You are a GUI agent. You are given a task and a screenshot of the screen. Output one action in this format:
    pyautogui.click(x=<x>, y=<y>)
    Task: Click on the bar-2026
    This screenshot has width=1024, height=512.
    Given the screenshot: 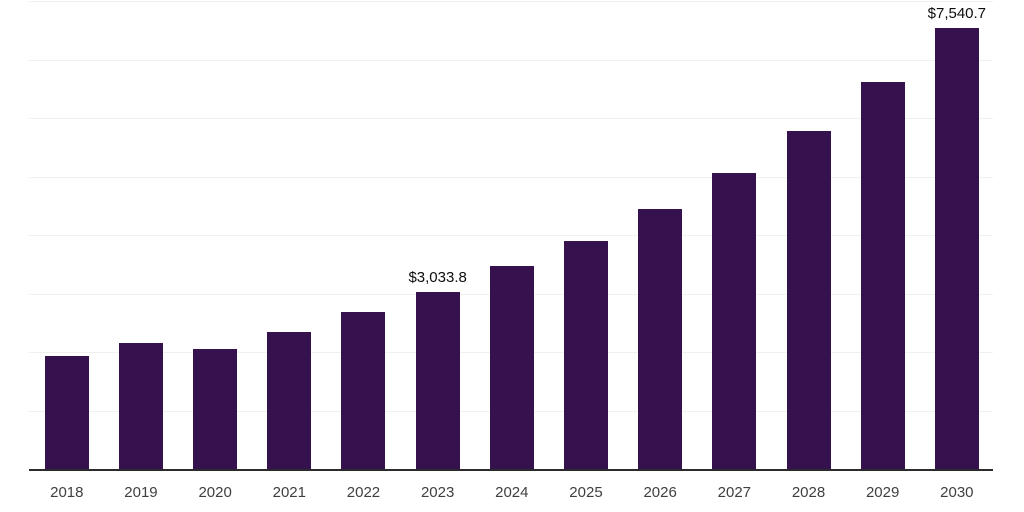 What is the action you would take?
    pyautogui.click(x=660, y=338)
    